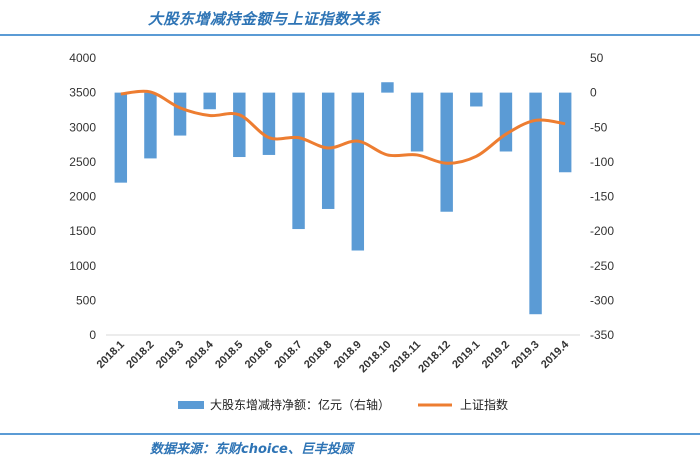 The height and width of the screenshot is (463, 700). Describe the element at coordinates (82, 231) in the screenshot. I see `left-tick-label: 1500` at that location.